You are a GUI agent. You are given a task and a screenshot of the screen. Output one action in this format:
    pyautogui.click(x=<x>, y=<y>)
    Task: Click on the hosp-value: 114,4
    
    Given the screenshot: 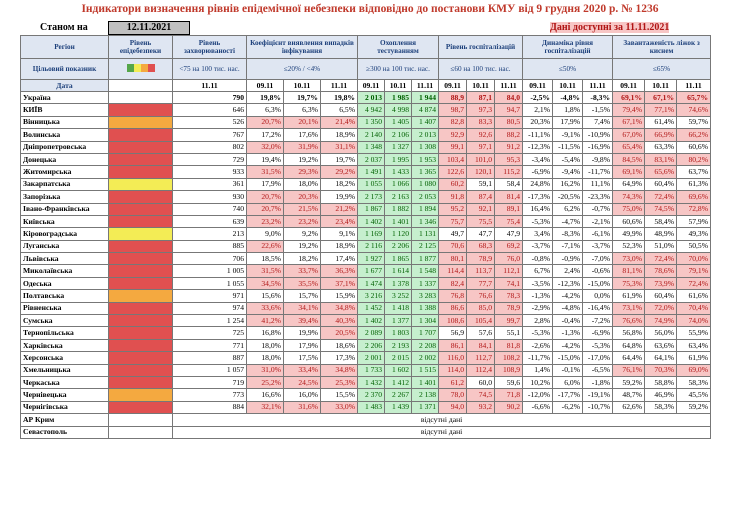 What is the action you would take?
    pyautogui.click(x=453, y=271)
    